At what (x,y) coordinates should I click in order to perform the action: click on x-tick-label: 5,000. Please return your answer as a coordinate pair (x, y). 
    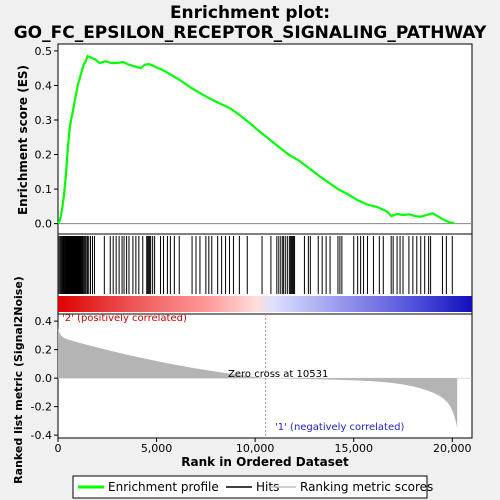
    Looking at the image, I should click on (157, 448).